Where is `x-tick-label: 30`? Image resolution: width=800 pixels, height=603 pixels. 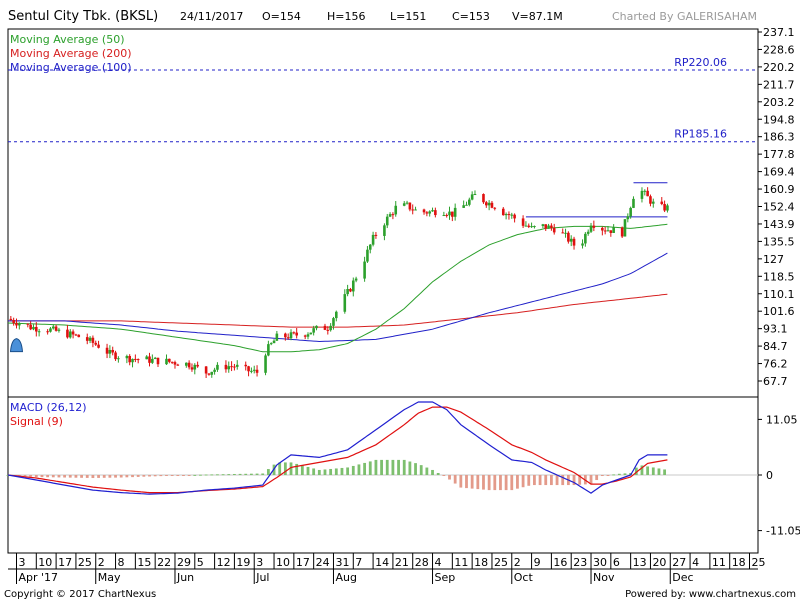
x-tick-label: 30 is located at coordinates (600, 562).